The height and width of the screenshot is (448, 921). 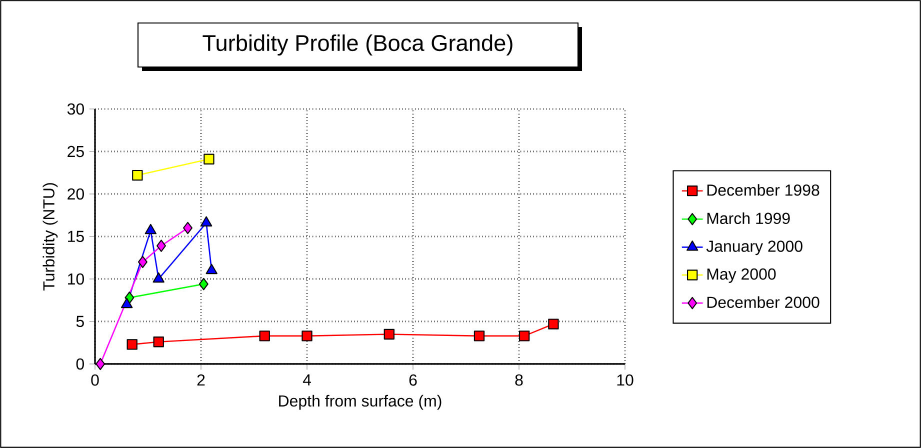 I want to click on y-axis-title: Turbidity (NTU), so click(x=50, y=236).